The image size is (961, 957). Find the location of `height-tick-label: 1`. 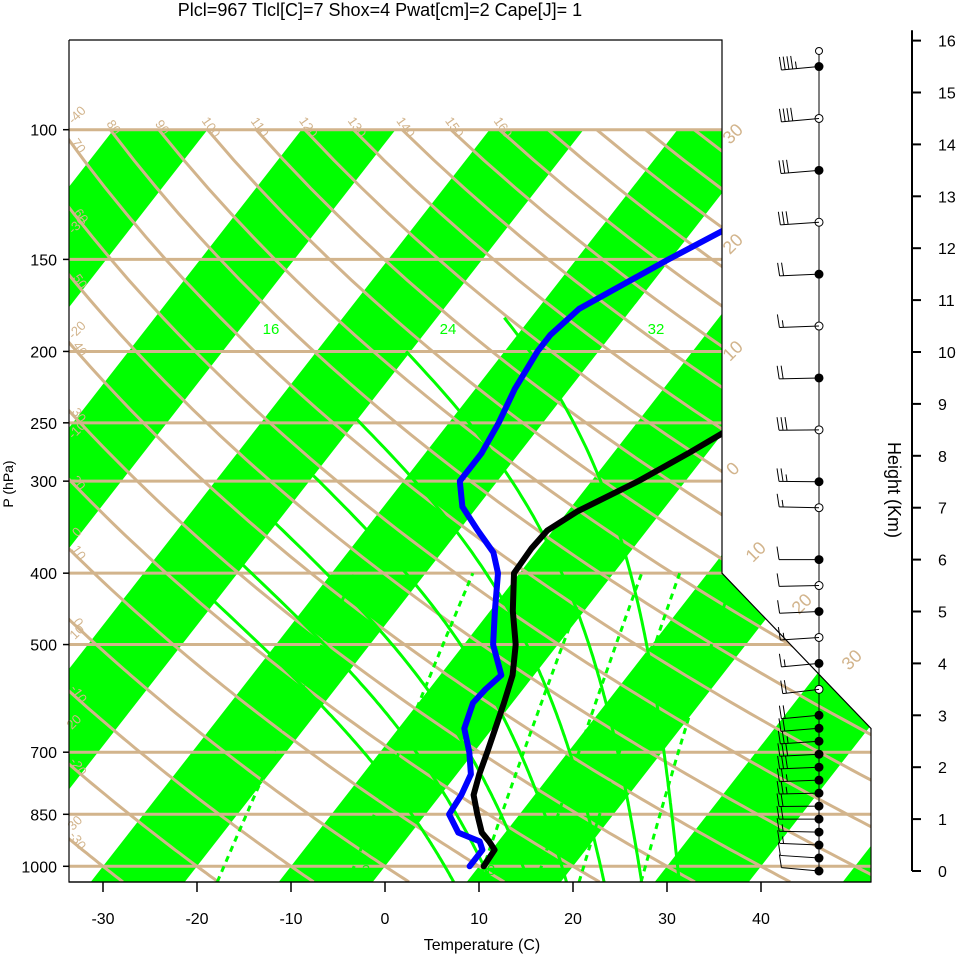

height-tick-label: 1 is located at coordinates (942, 820).